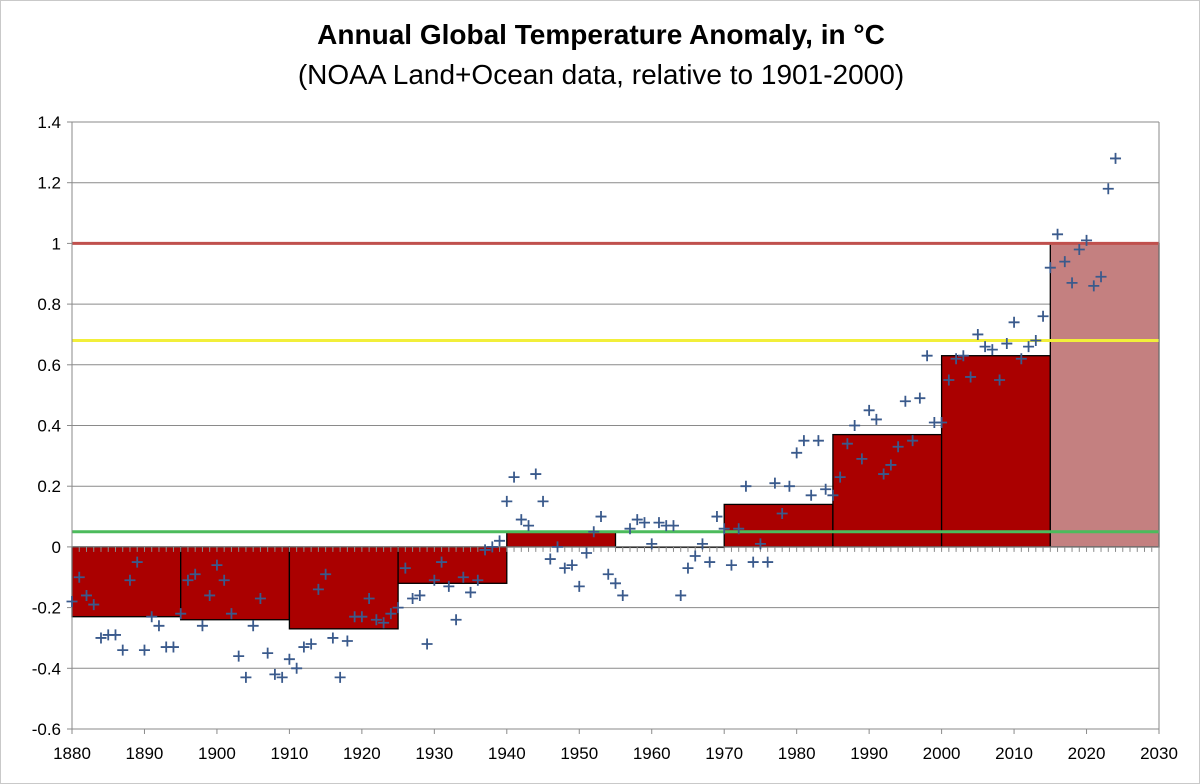 The height and width of the screenshot is (784, 1200). What do you see at coordinates (282, 677) in the screenshot?
I see `data-point-1909` at bounding box center [282, 677].